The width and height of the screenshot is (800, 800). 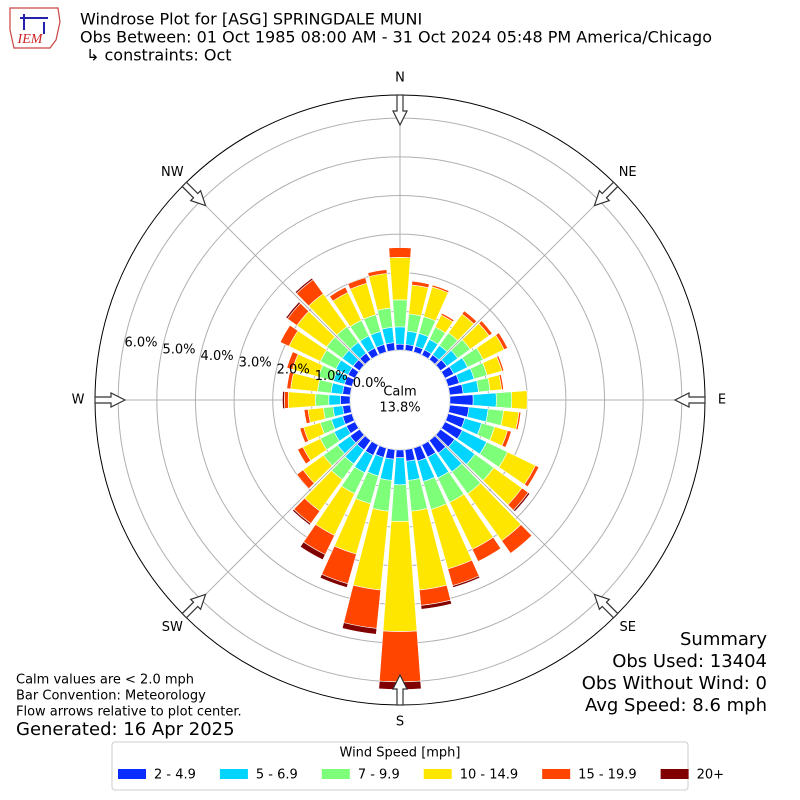 I want to click on direction-label: W, so click(x=78, y=400).